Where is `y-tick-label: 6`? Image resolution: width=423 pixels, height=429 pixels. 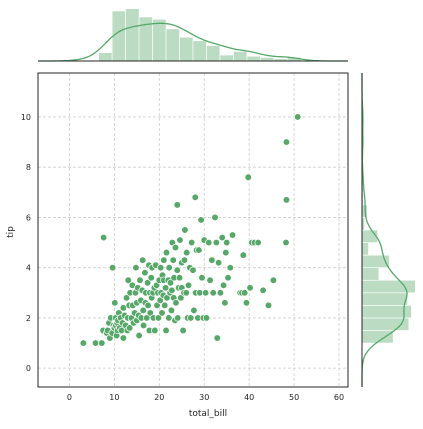 y-tick-label: 6 is located at coordinates (28, 217).